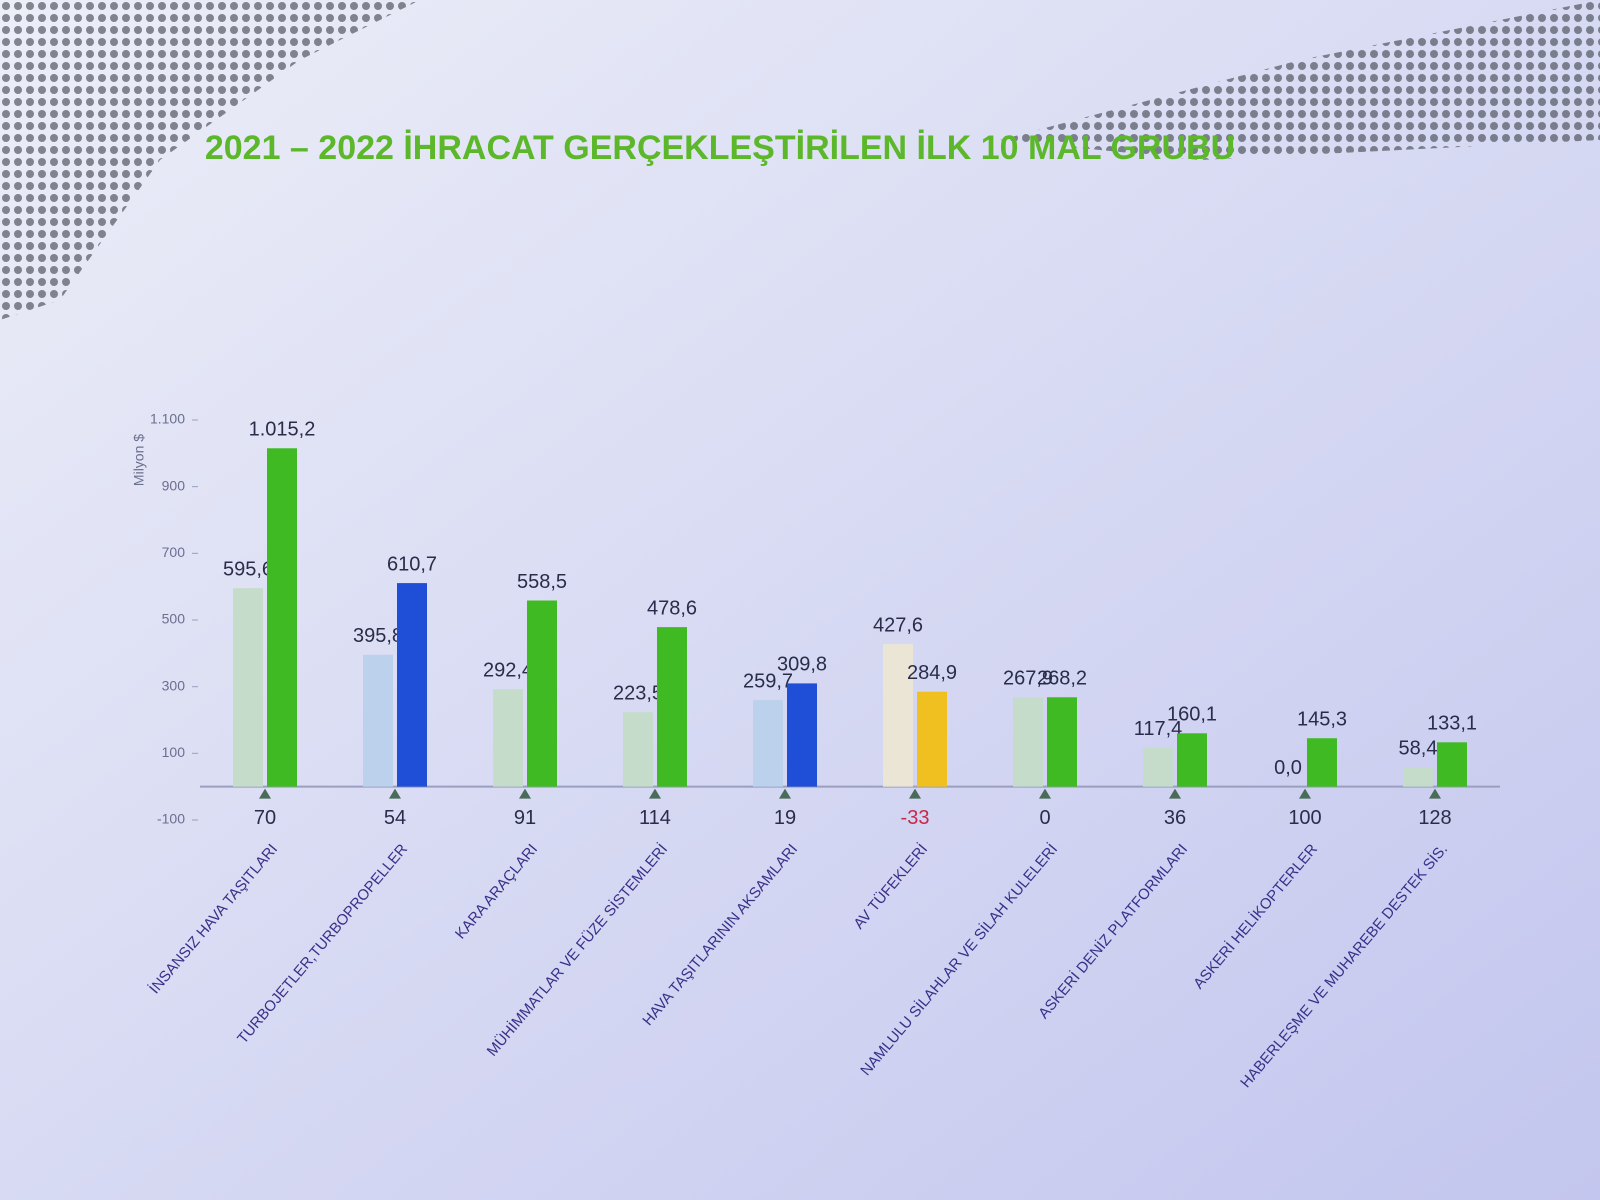  What do you see at coordinates (1304, 818) in the screenshot?
I see `change-label: 100` at bounding box center [1304, 818].